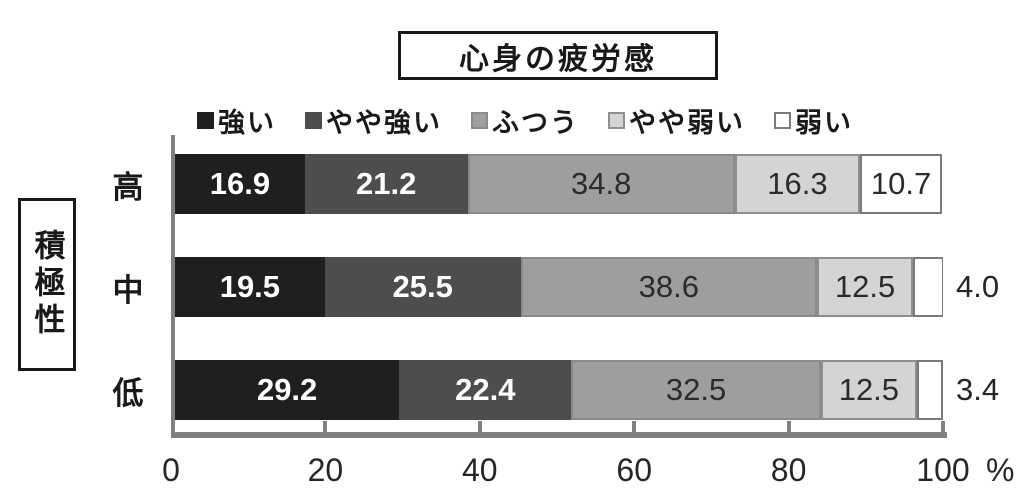 The height and width of the screenshot is (499, 1024). I want to click on bar-row: 29.2 22.4 32.5 12.5, so click(559, 390).